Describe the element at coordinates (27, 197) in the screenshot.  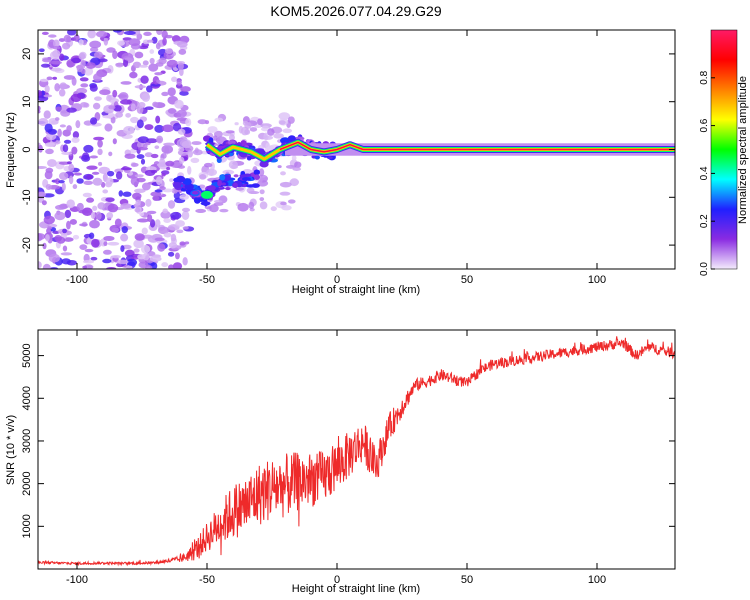
I see `y-tick-label: -10` at that location.